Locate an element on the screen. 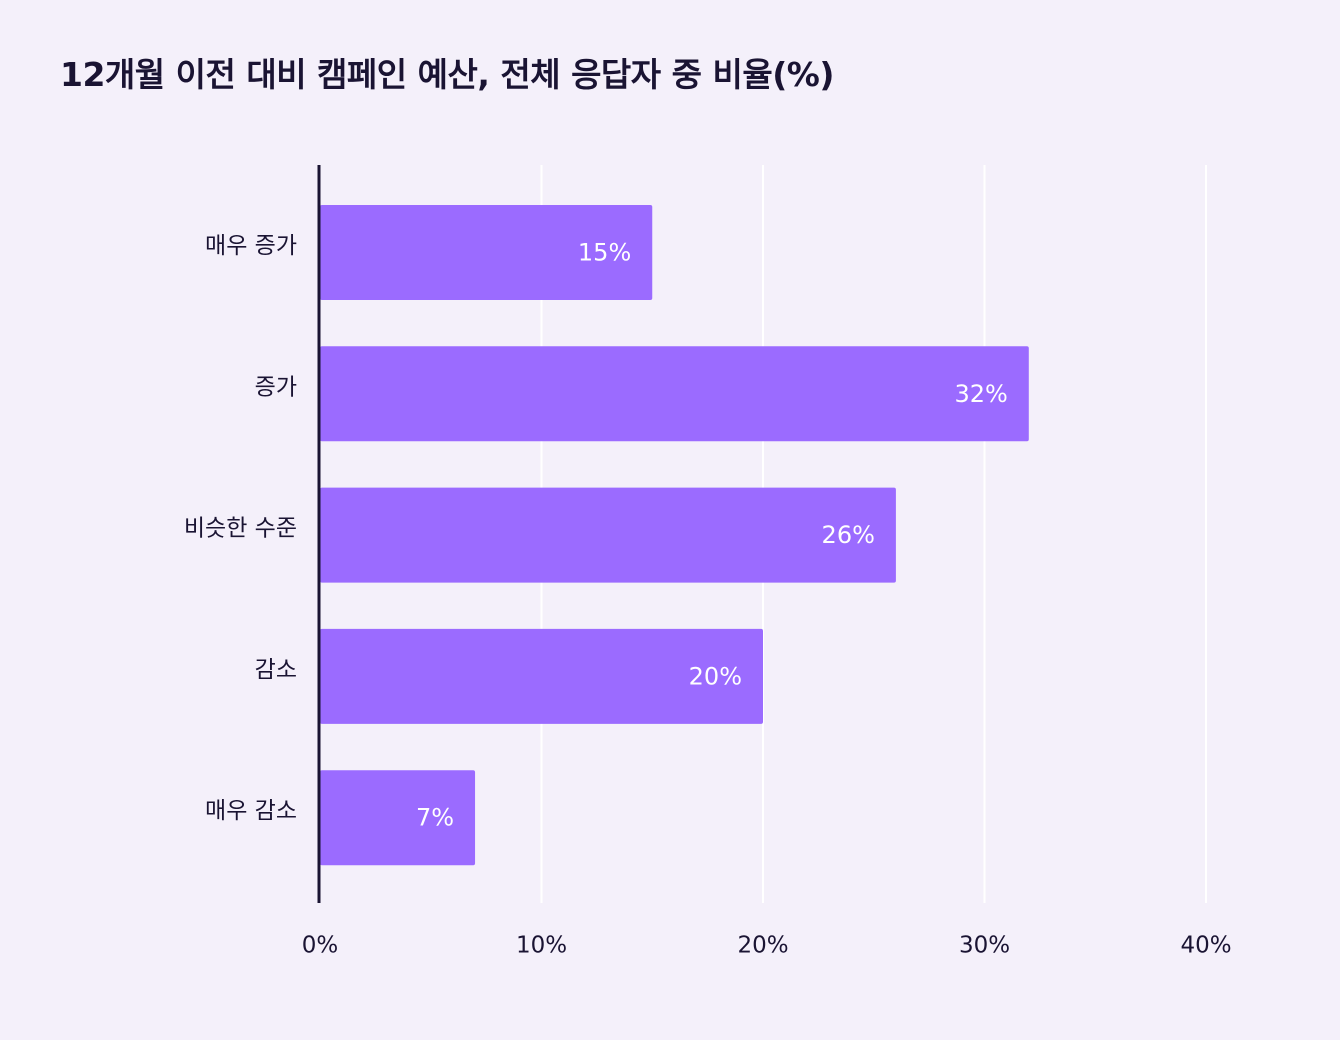  value-label-1: 32% is located at coordinates (980, 394).